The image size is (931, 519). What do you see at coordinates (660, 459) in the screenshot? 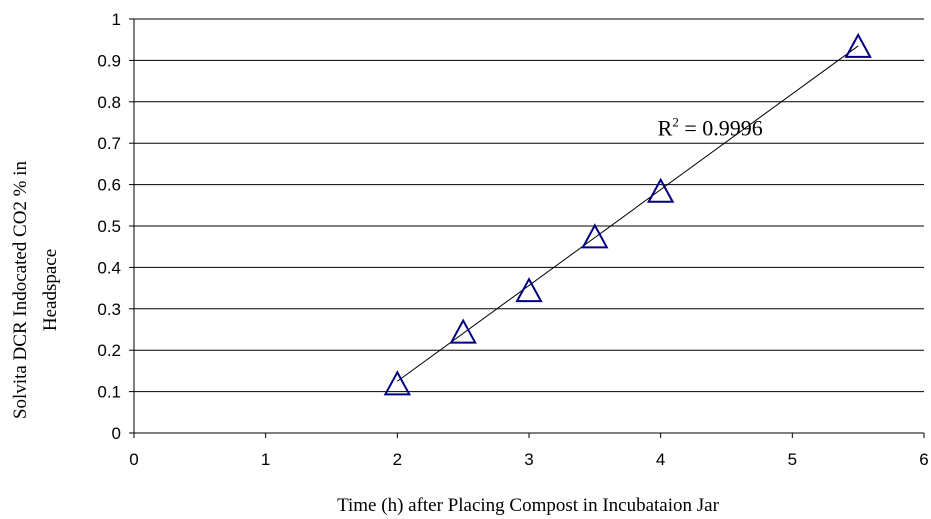
I see `x-tick-label-4: 4` at bounding box center [660, 459].